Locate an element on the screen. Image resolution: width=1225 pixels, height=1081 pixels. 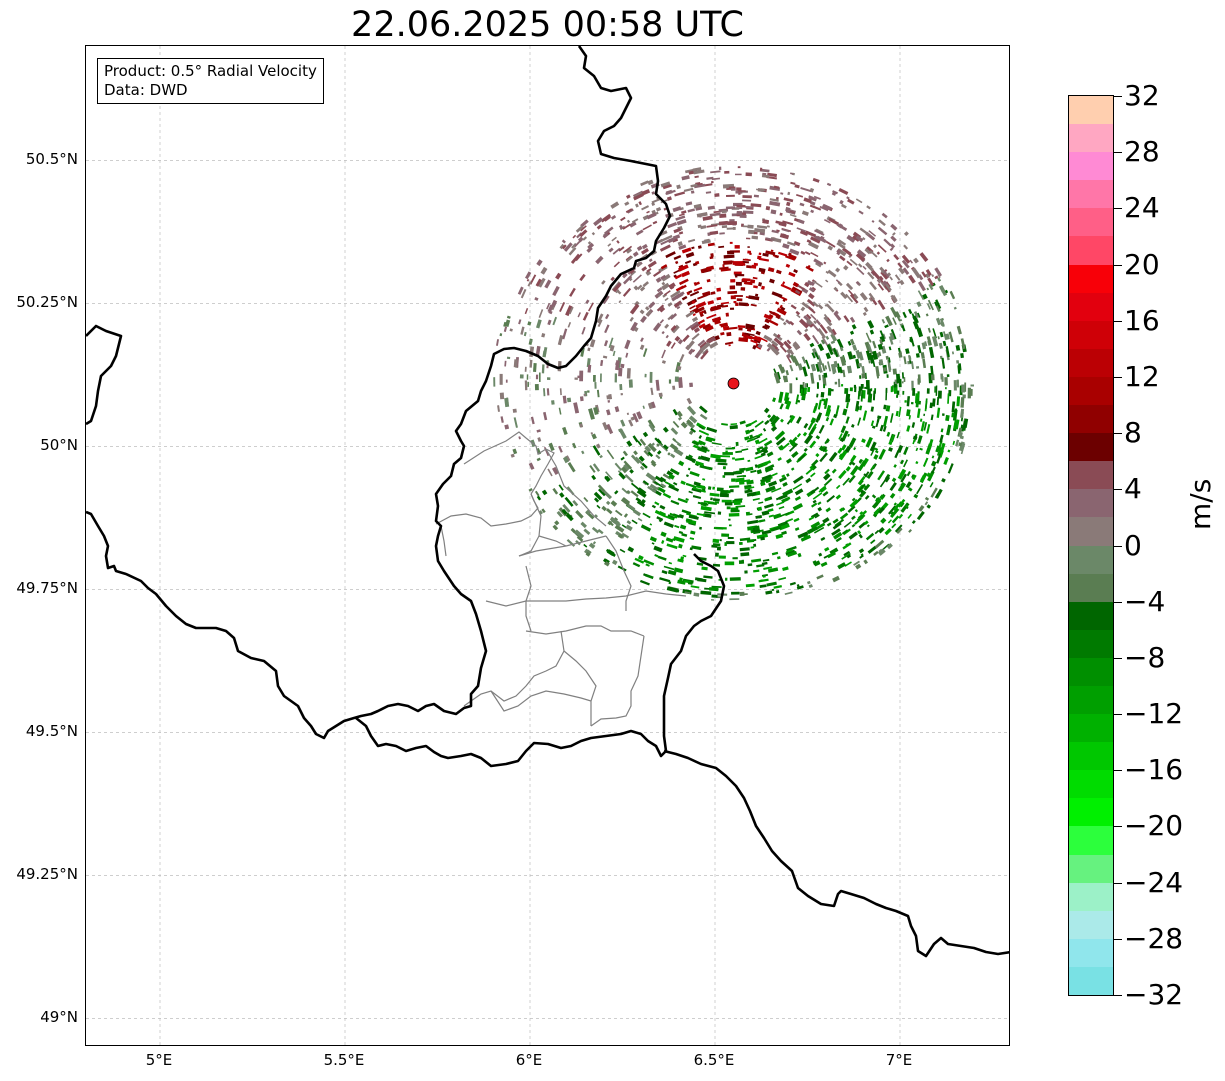
colorbar-tick-label: 28 is located at coordinates (1142, 152).